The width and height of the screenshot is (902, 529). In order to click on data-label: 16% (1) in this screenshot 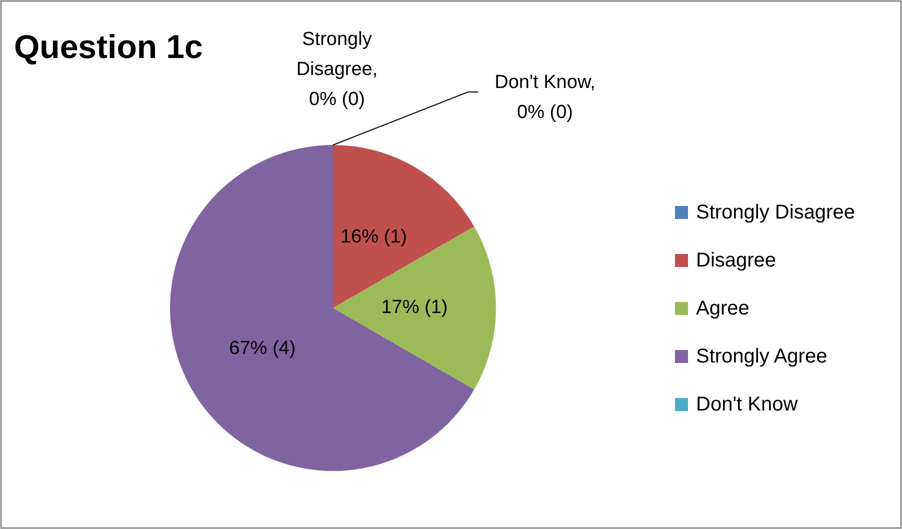, I will do `click(374, 237)`.